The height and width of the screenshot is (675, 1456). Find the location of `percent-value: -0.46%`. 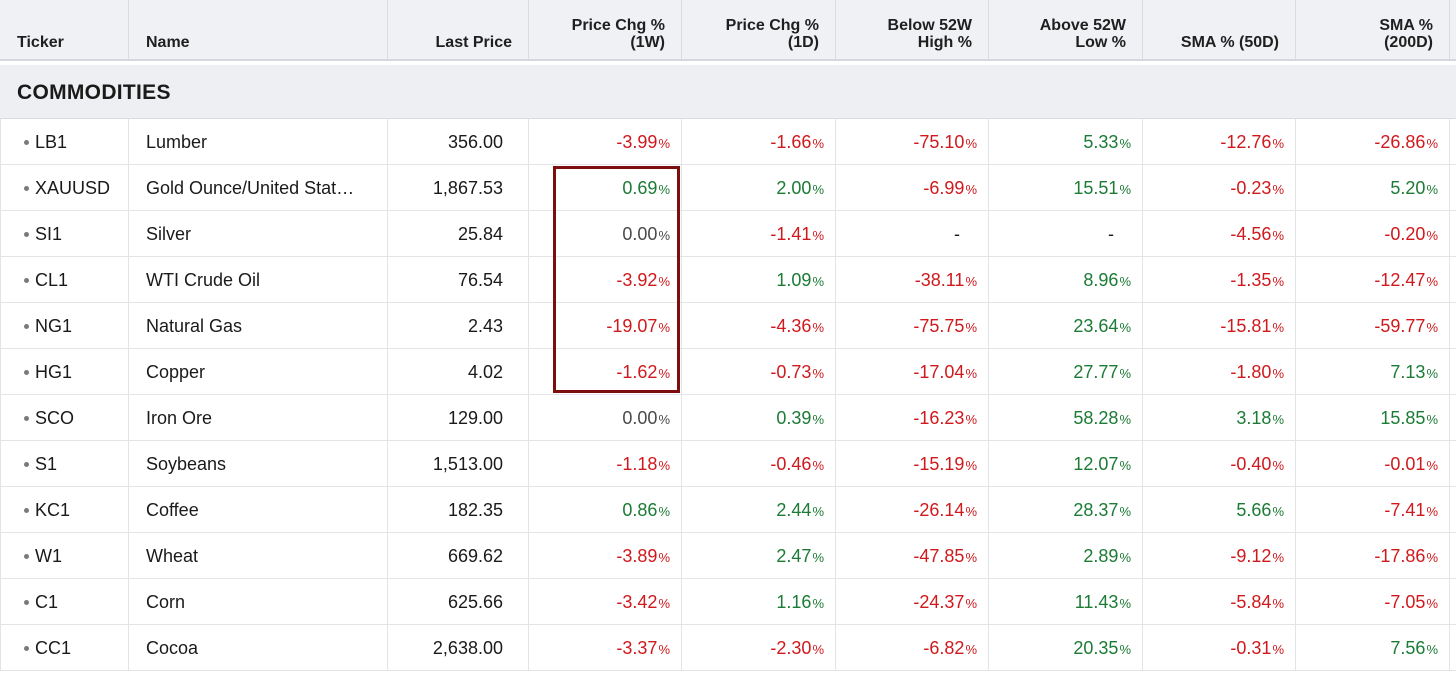

percent-value: -0.46% is located at coordinates (797, 464).